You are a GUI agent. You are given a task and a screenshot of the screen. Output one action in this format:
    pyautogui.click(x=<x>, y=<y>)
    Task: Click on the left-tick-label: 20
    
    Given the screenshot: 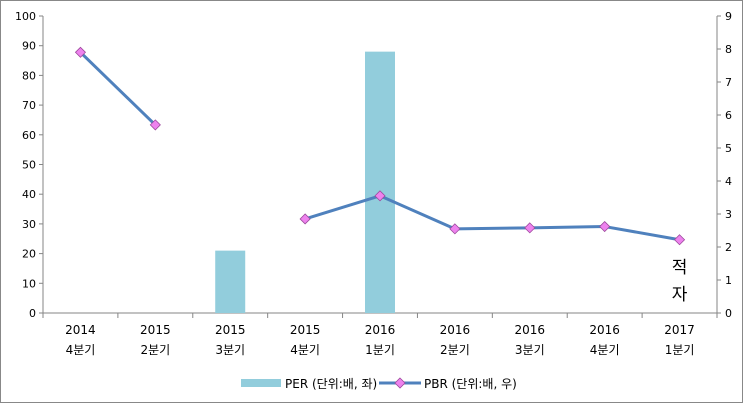 What is the action you would take?
    pyautogui.click(x=29, y=254)
    